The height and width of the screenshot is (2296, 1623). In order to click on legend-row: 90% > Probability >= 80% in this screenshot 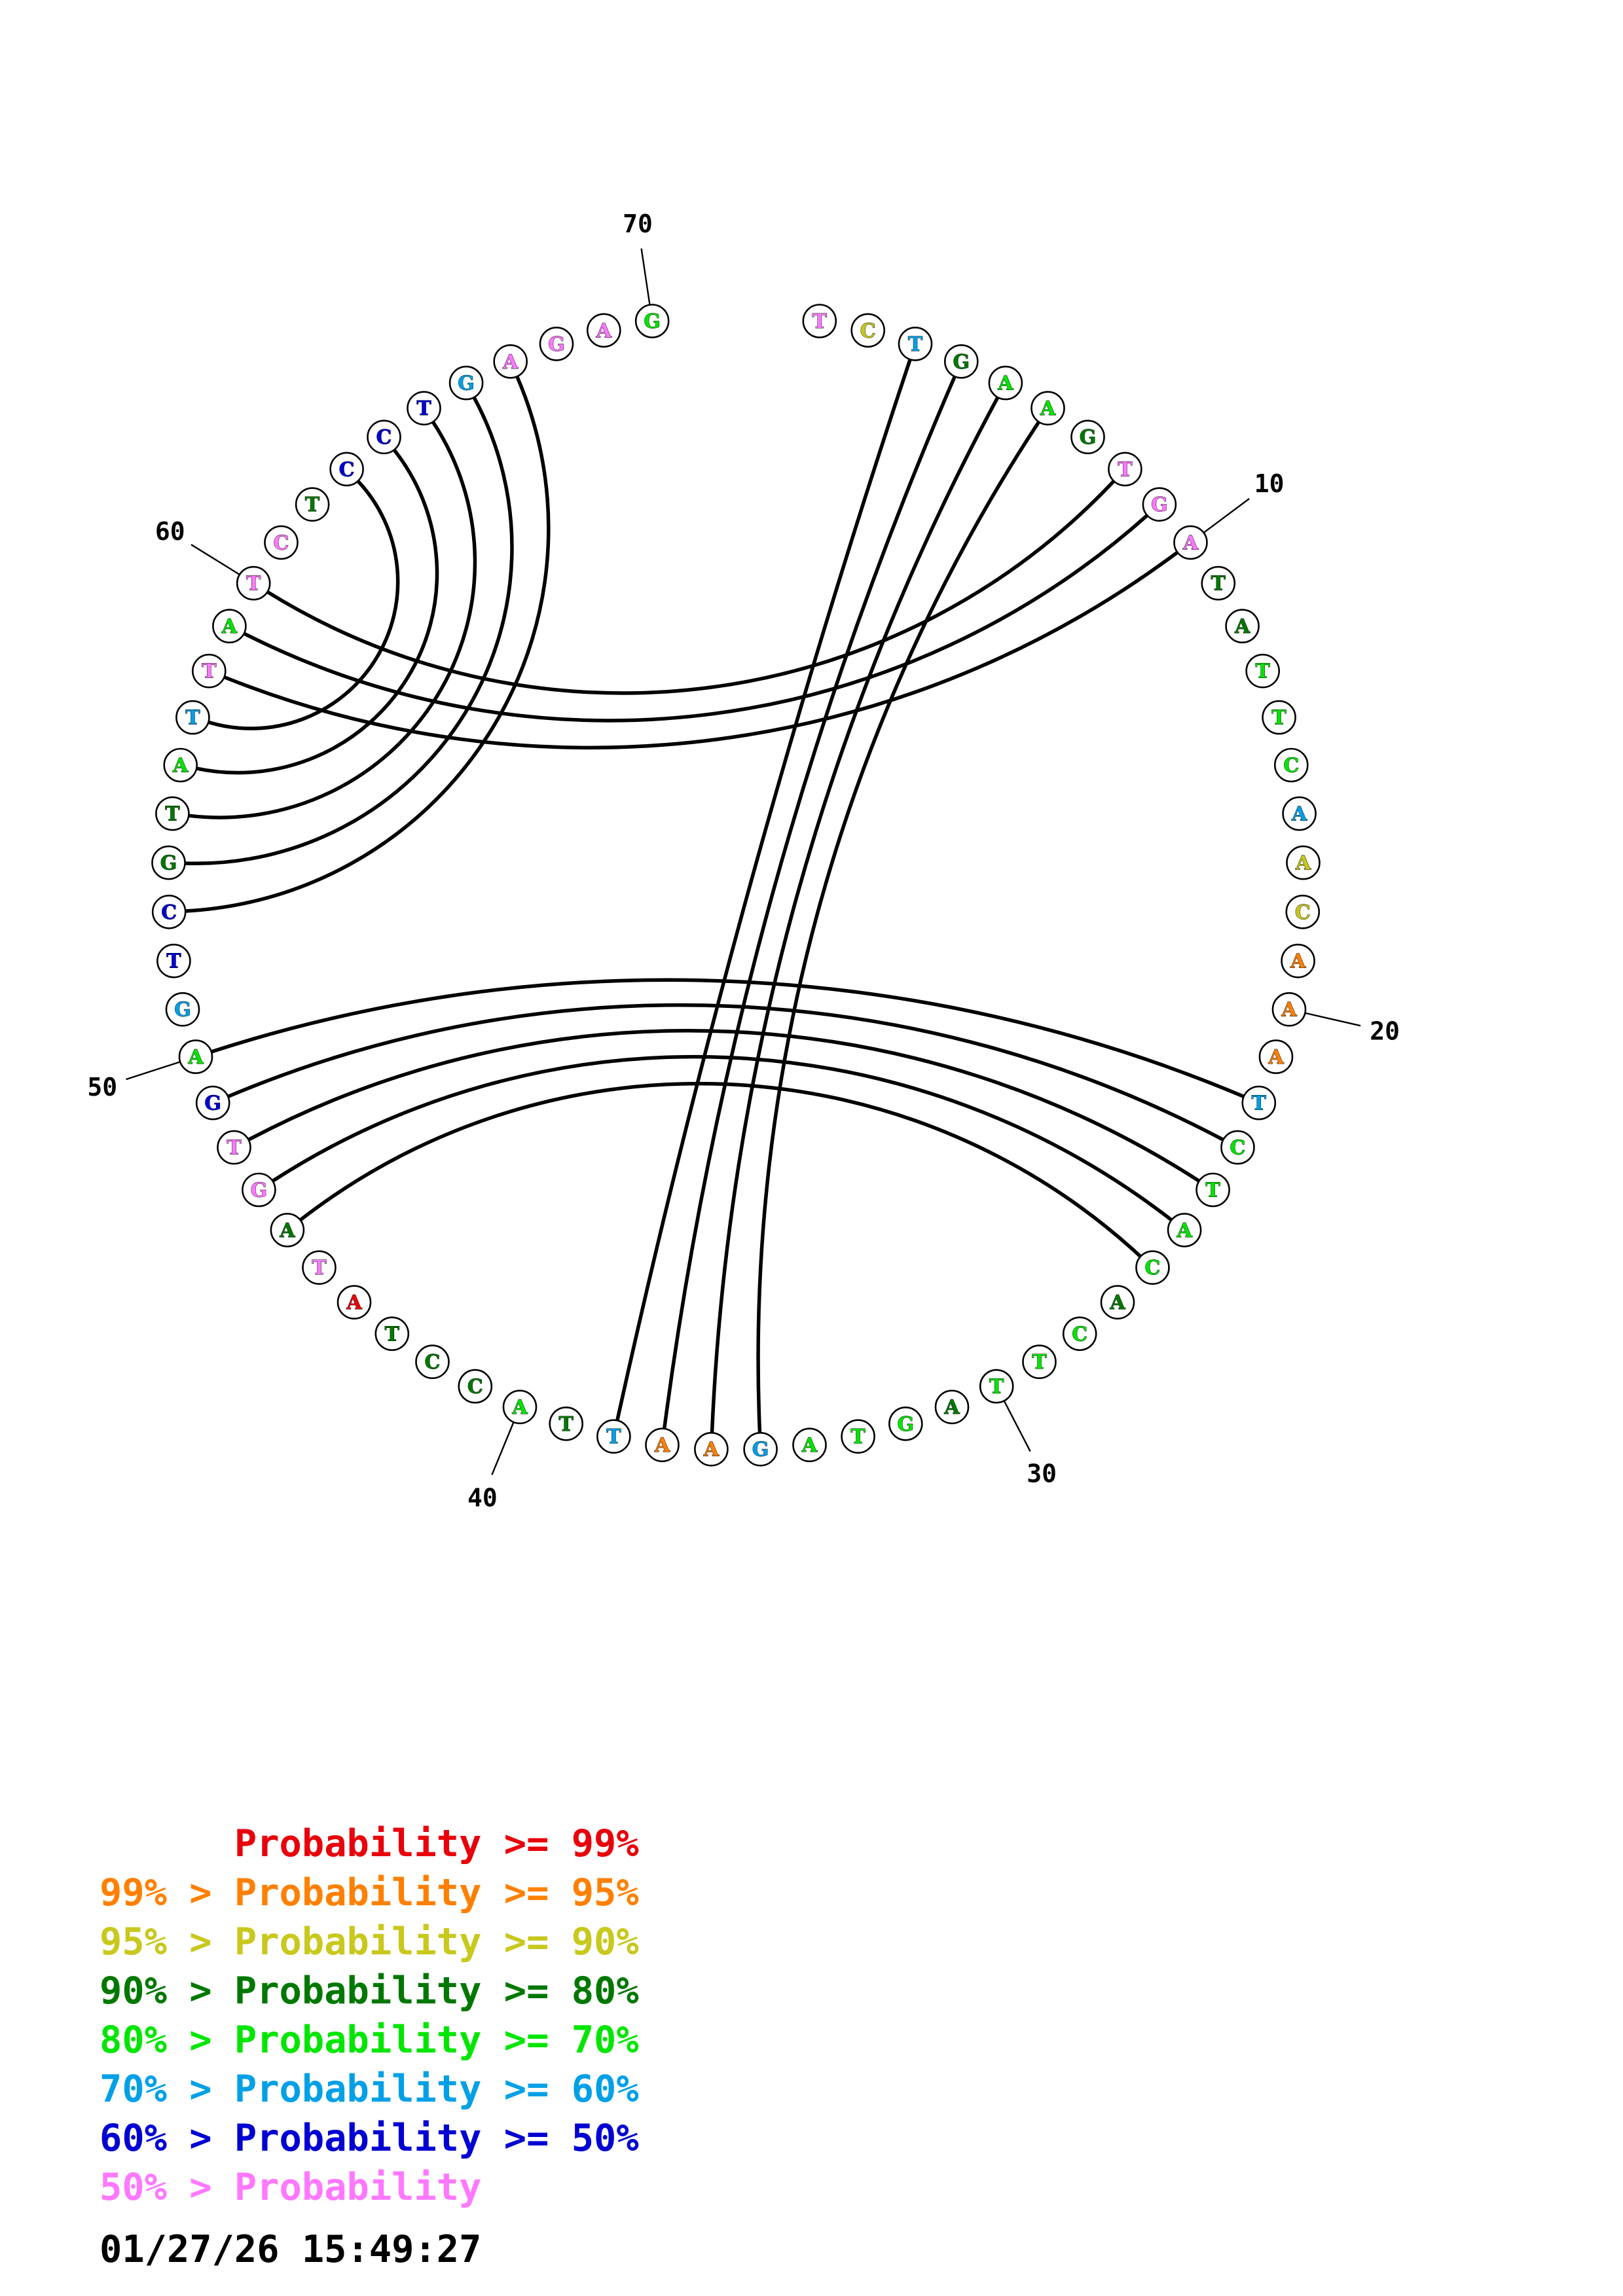, I will do `click(369, 1991)`.